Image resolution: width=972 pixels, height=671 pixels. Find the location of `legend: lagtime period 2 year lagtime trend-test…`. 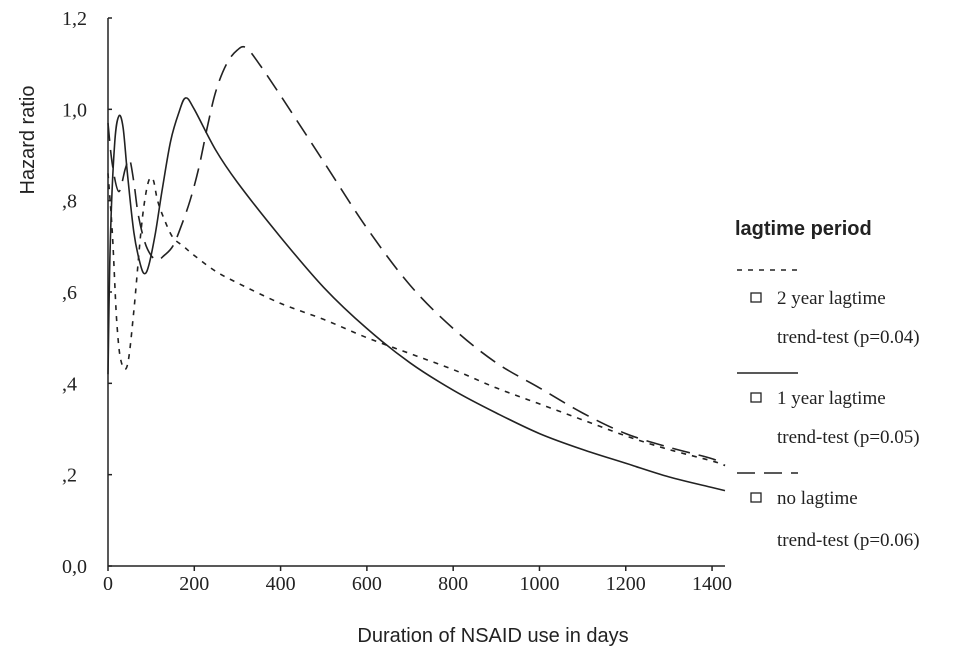

legend: lagtime period 2 year lagtime trend-test… is located at coordinates (827, 384).